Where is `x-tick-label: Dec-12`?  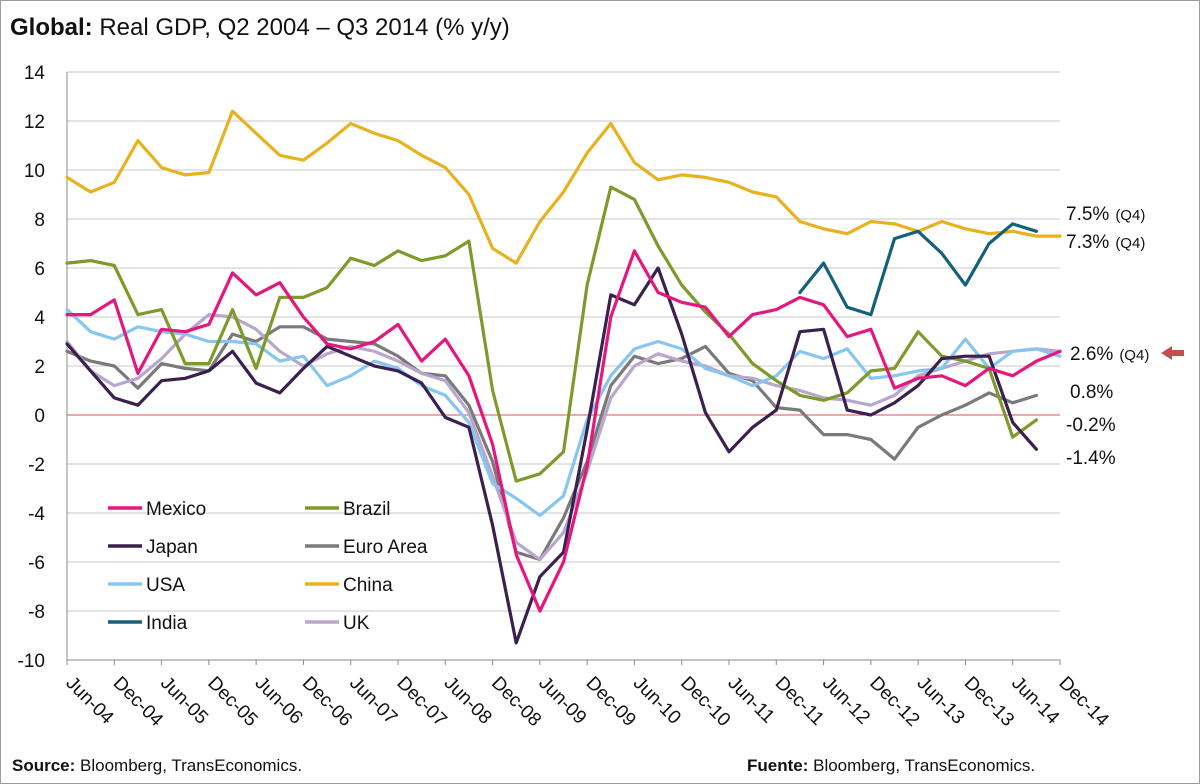
x-tick-label: Dec-12 is located at coordinates (894, 702).